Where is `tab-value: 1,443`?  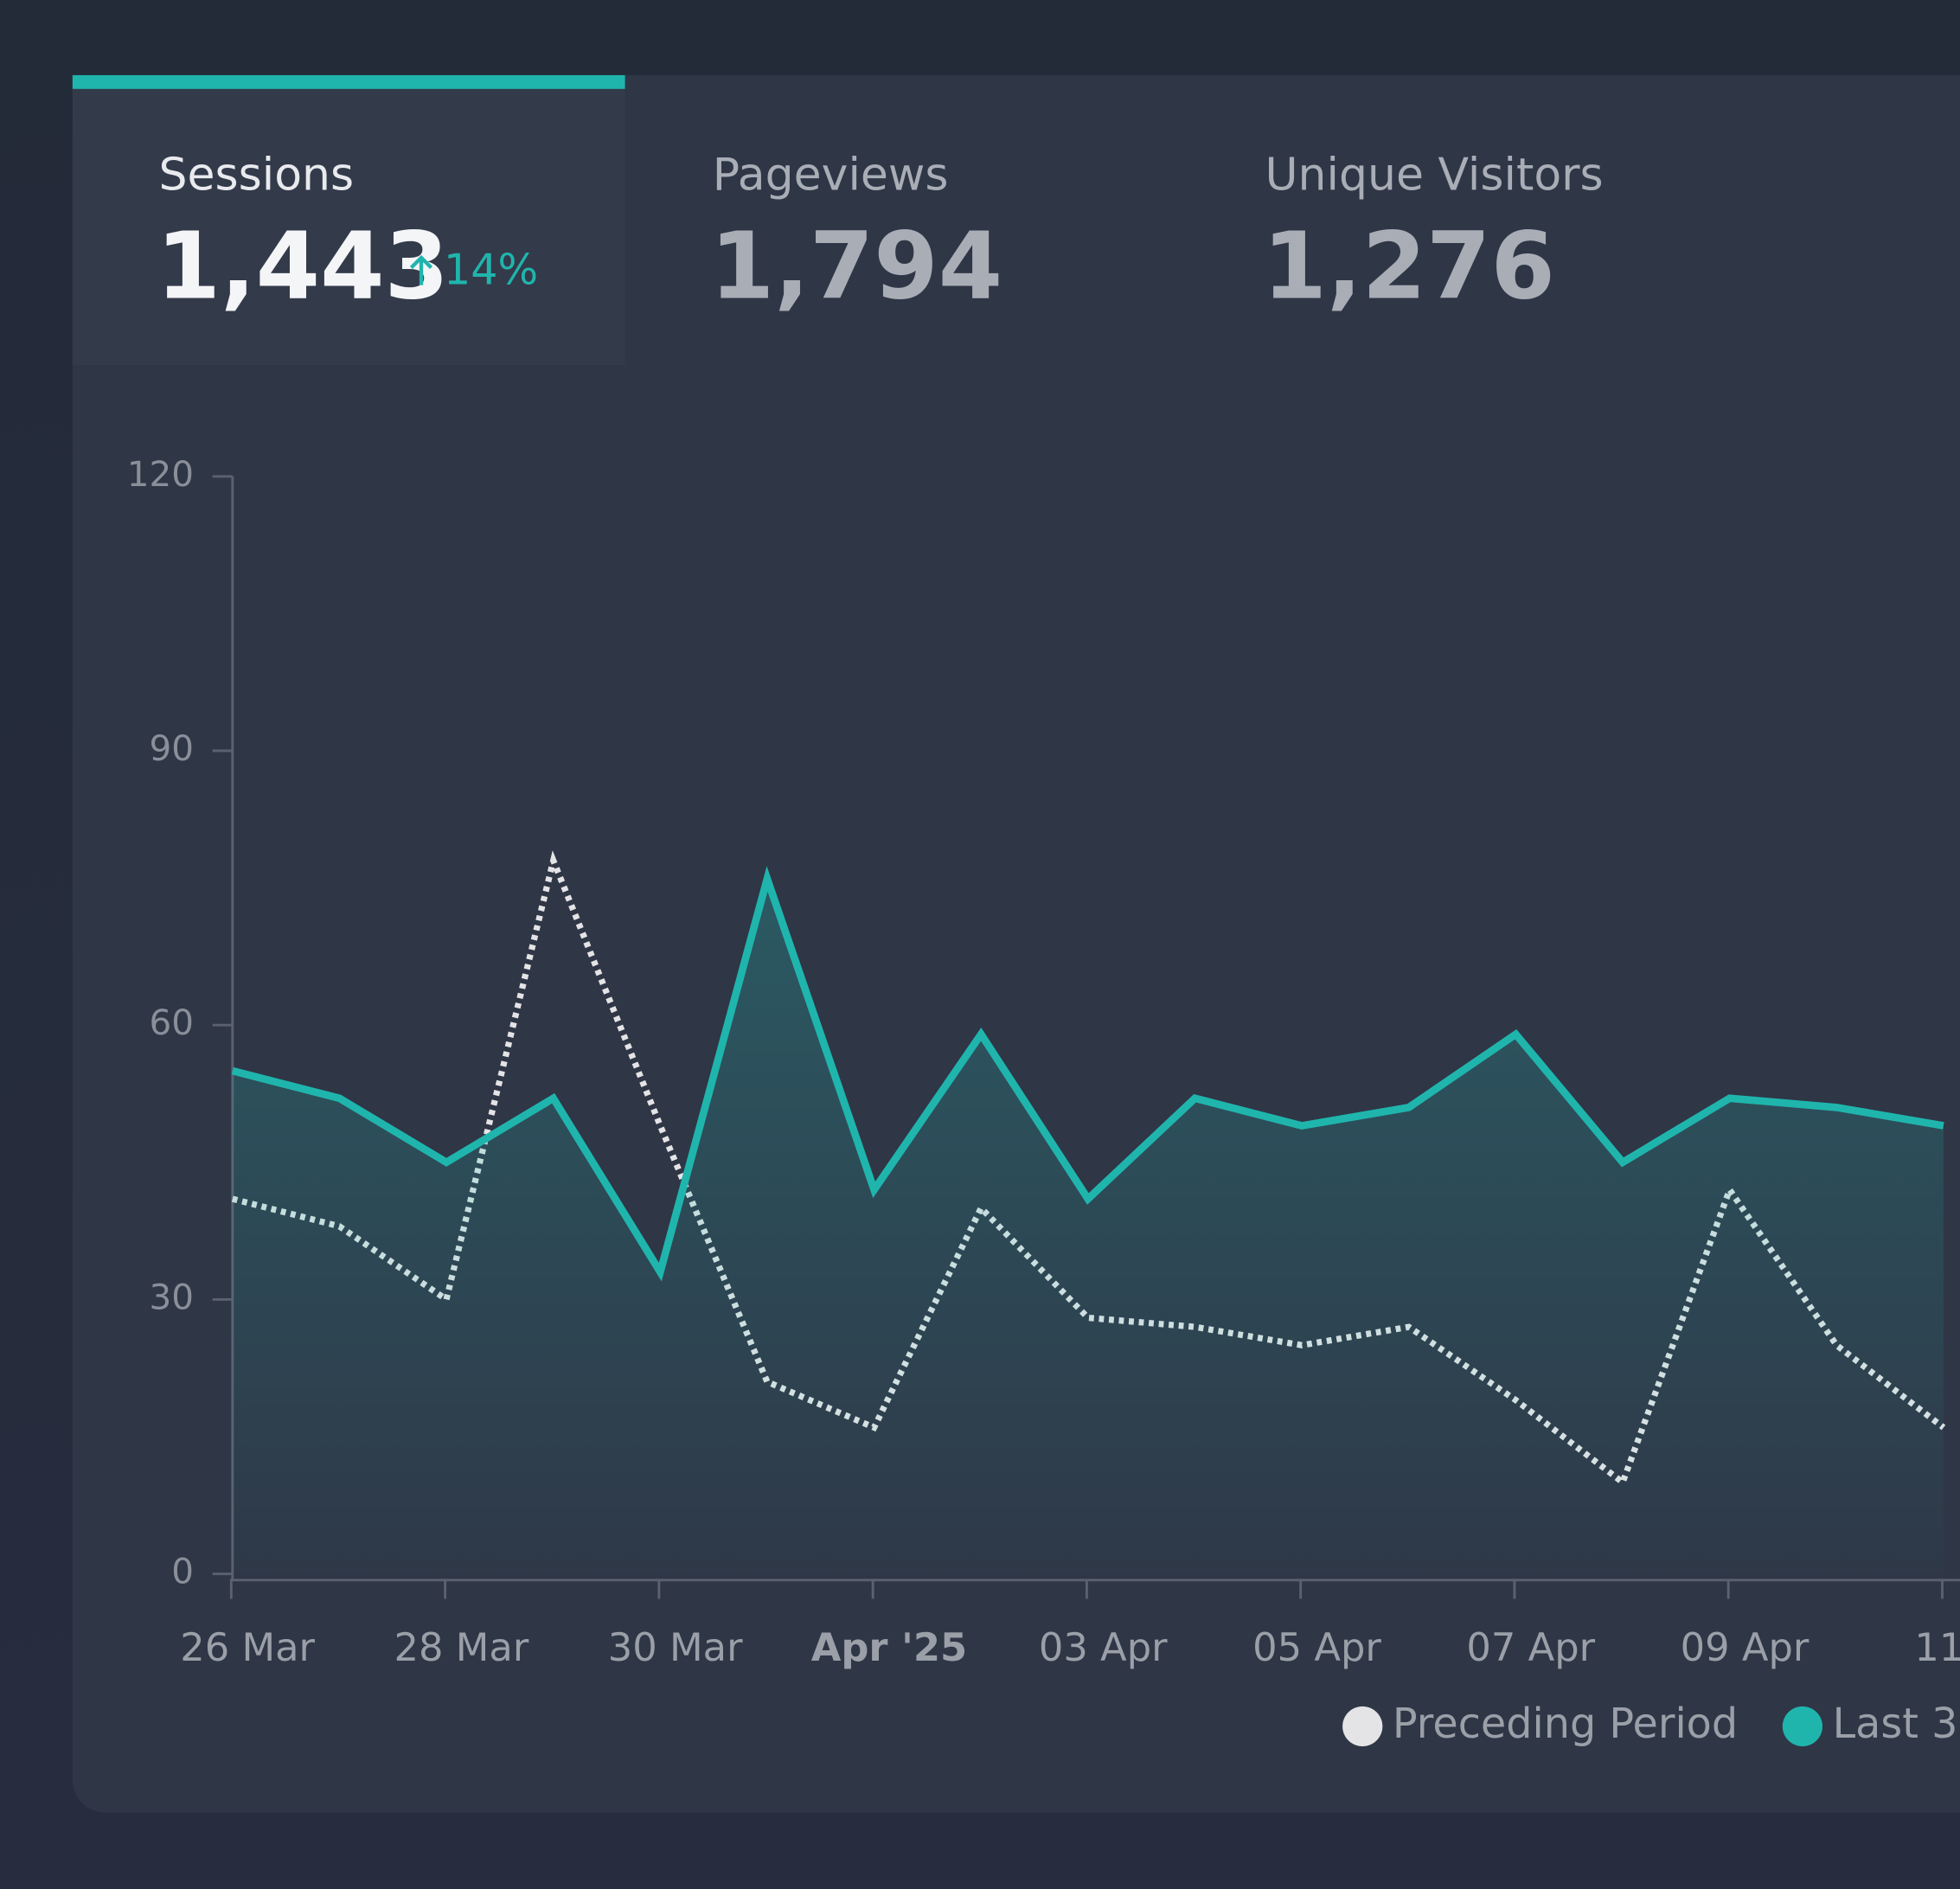 tab-value: 1,443 is located at coordinates (303, 267).